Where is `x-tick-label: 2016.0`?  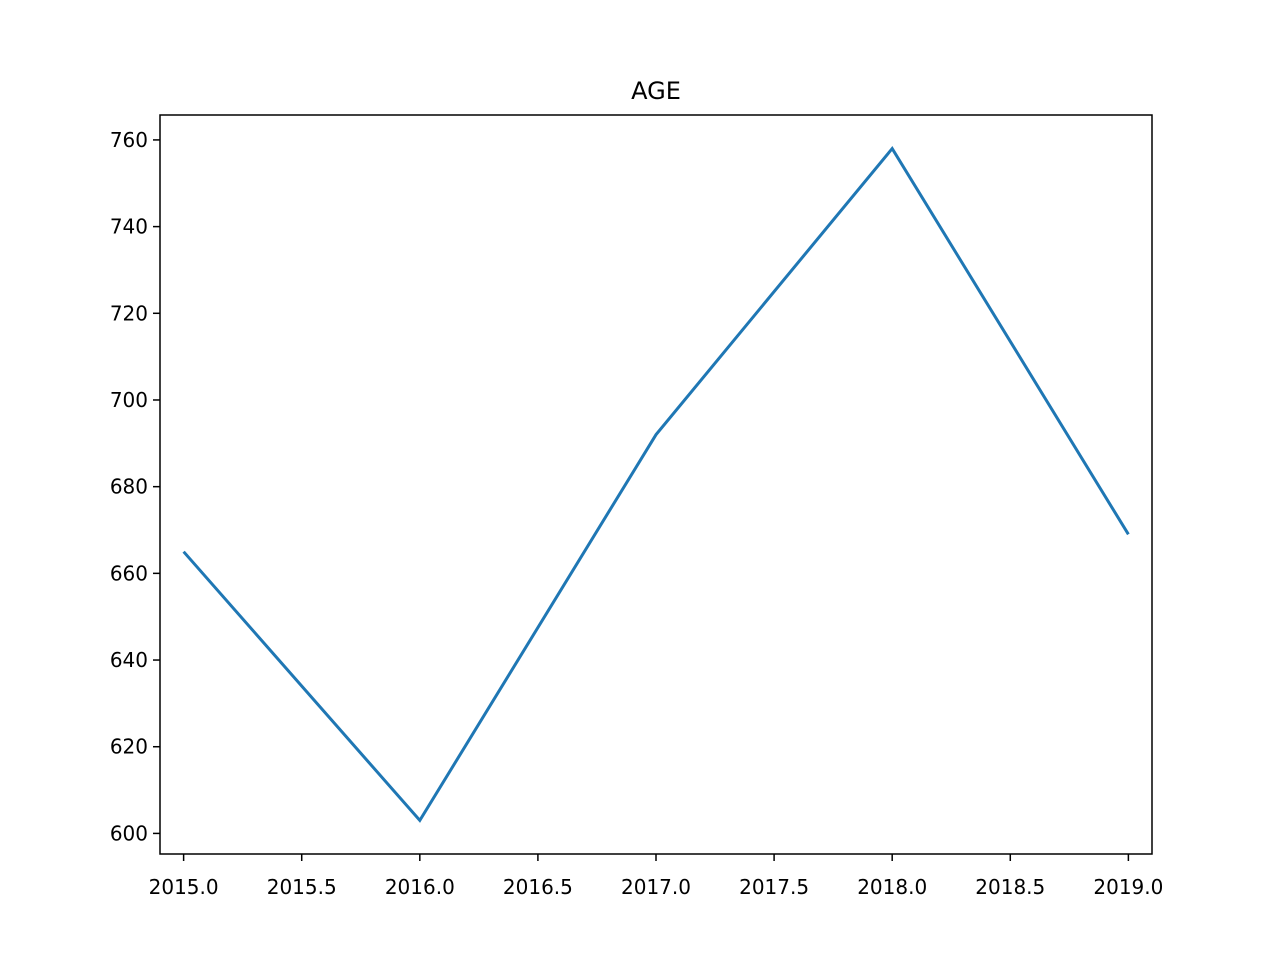
x-tick-label: 2016.0 is located at coordinates (420, 887).